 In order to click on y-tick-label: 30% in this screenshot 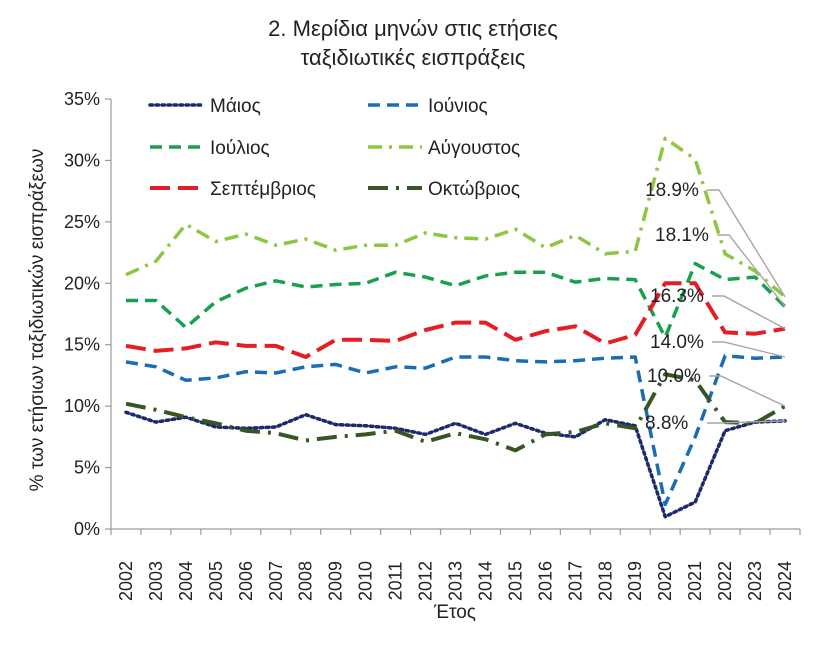, I will do `click(82, 160)`.